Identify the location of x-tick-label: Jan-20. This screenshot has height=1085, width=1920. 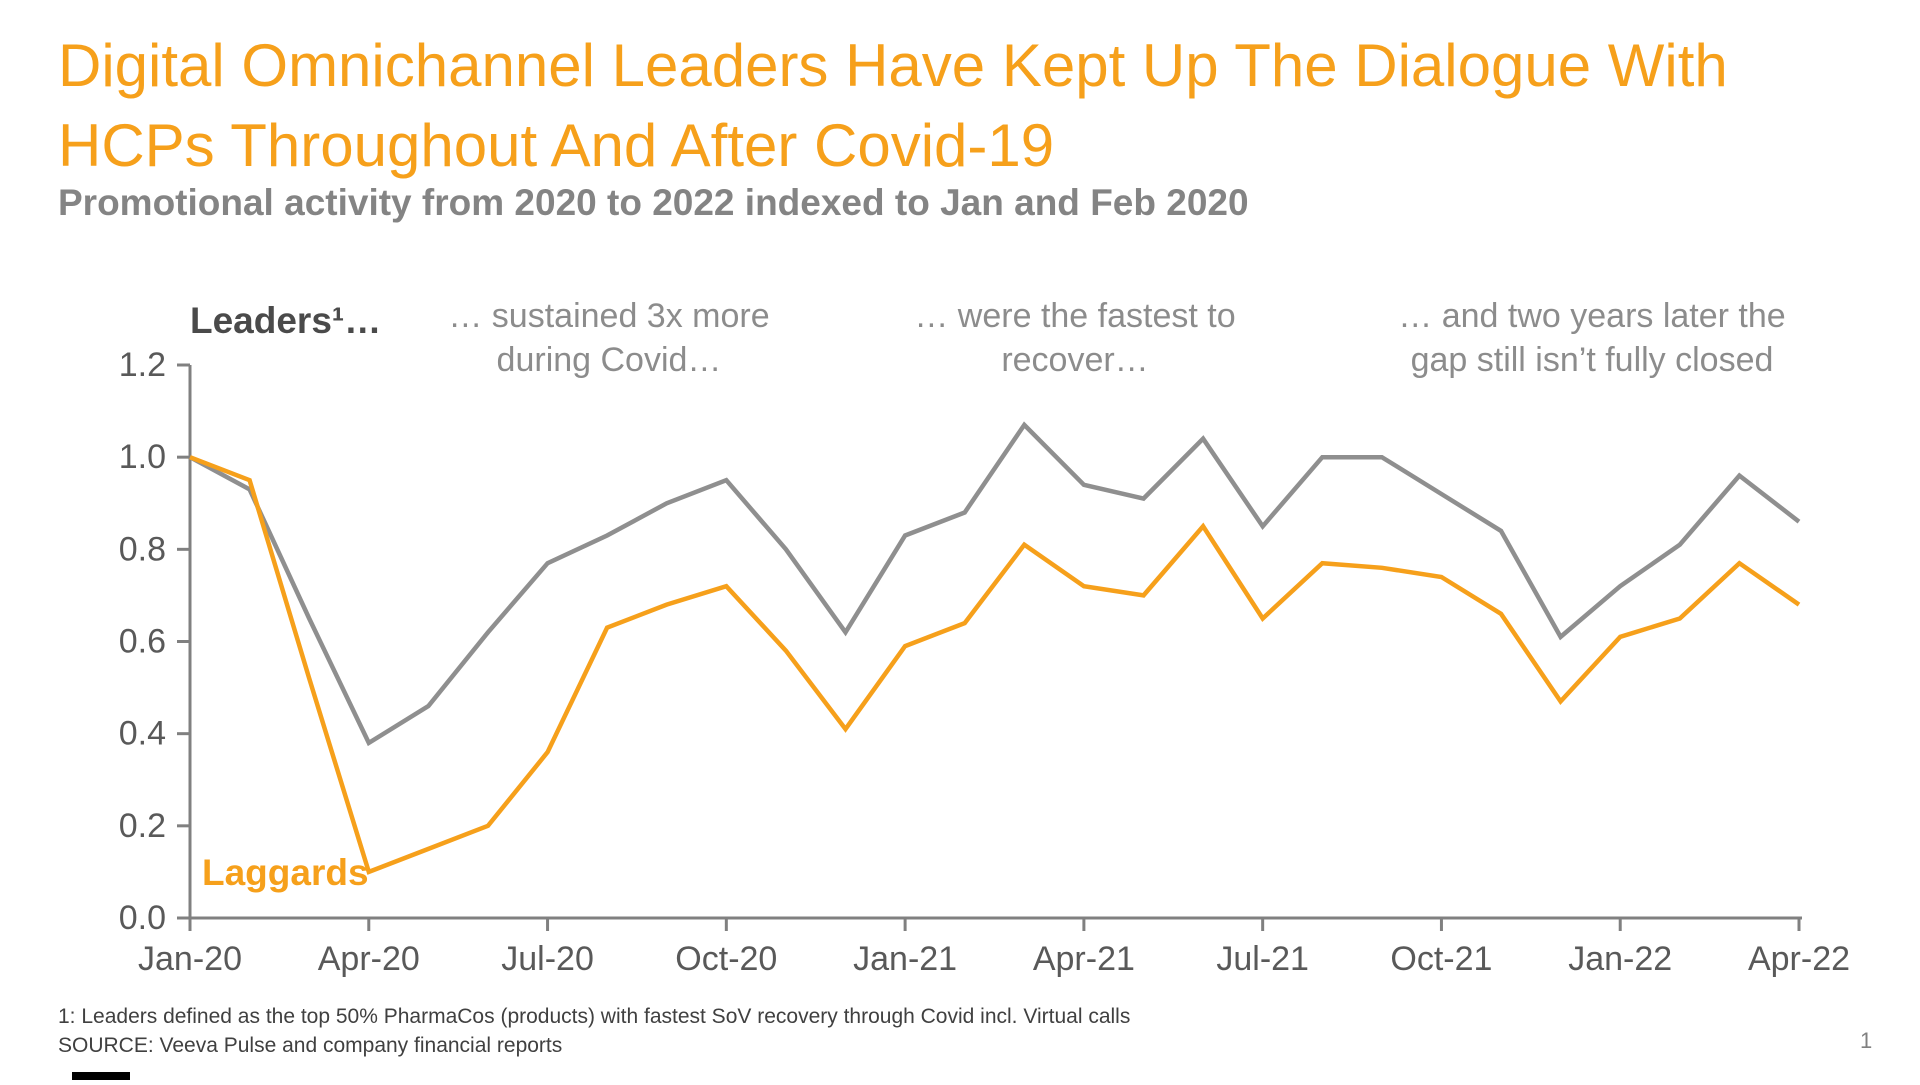
(190, 959).